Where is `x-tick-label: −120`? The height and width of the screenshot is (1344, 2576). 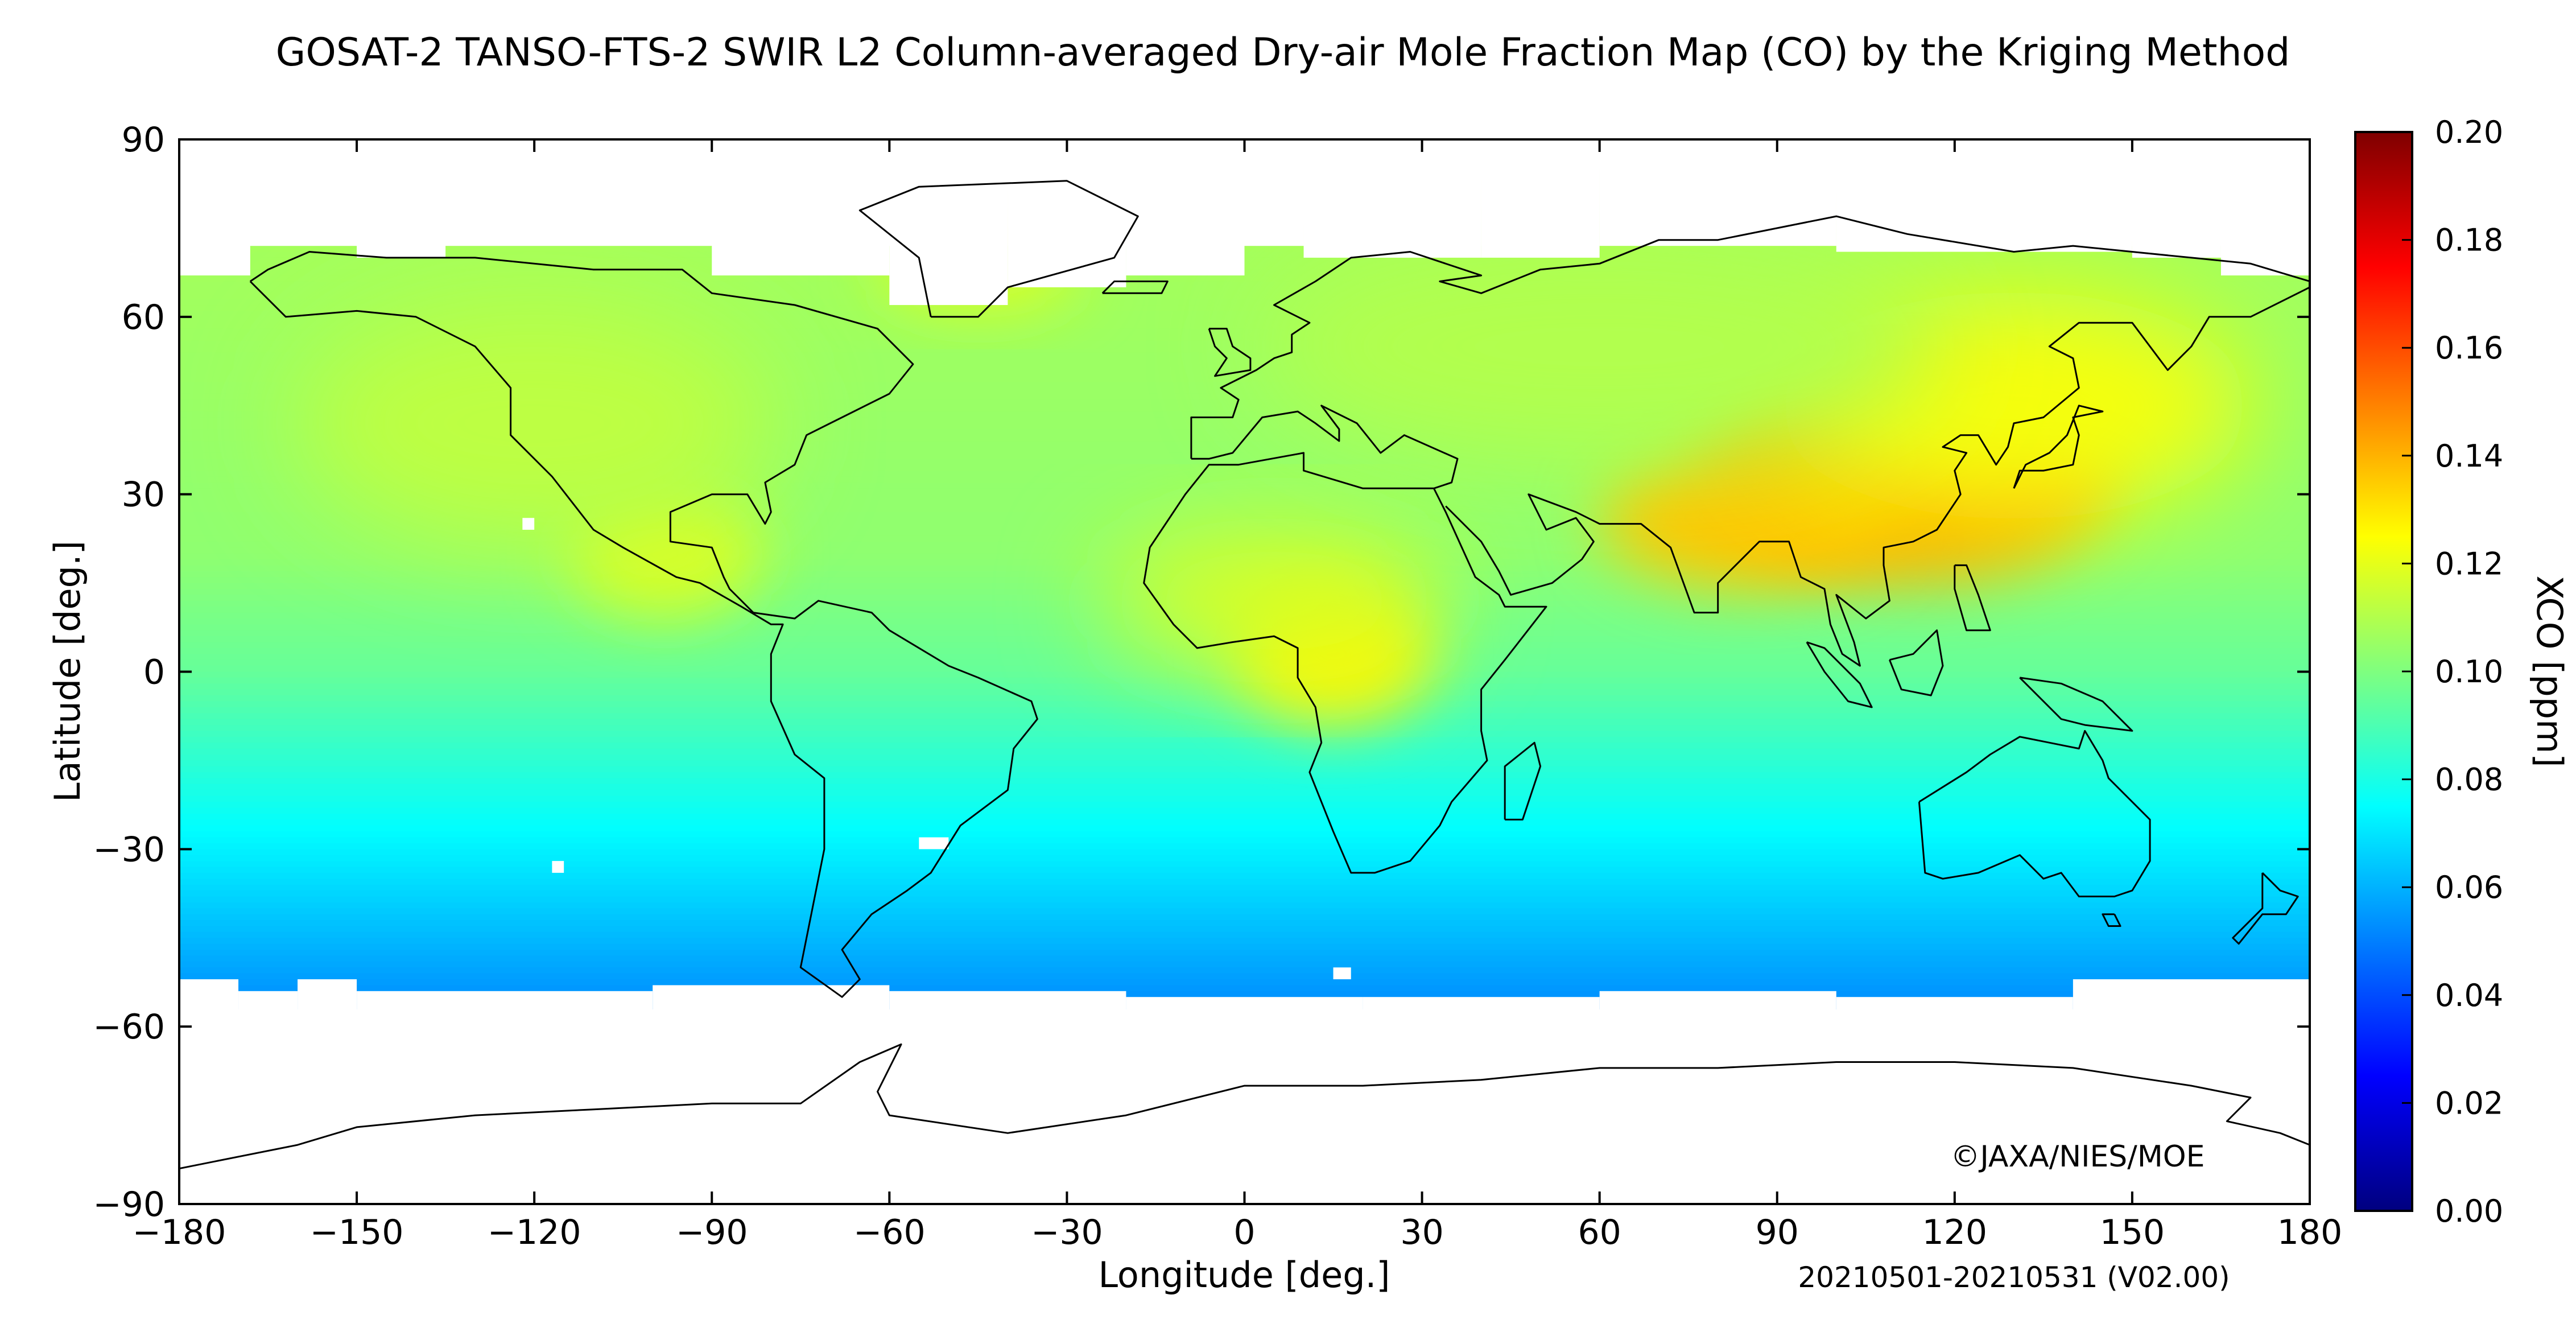 x-tick-label: −120 is located at coordinates (535, 1232).